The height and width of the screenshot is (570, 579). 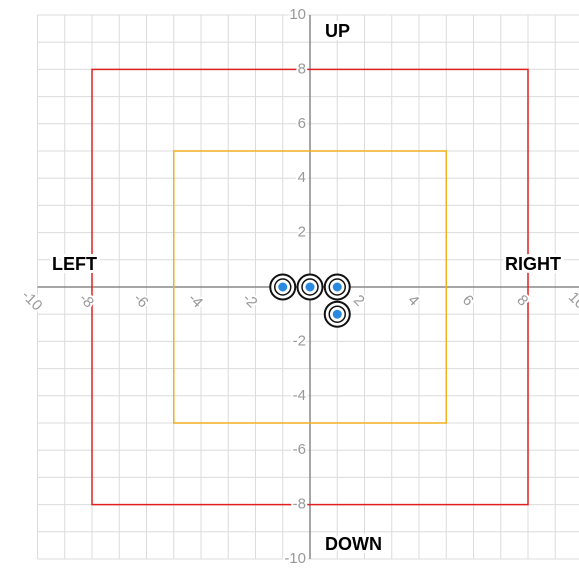 What do you see at coordinates (140, 300) in the screenshot?
I see `x-tick-label: -6` at bounding box center [140, 300].